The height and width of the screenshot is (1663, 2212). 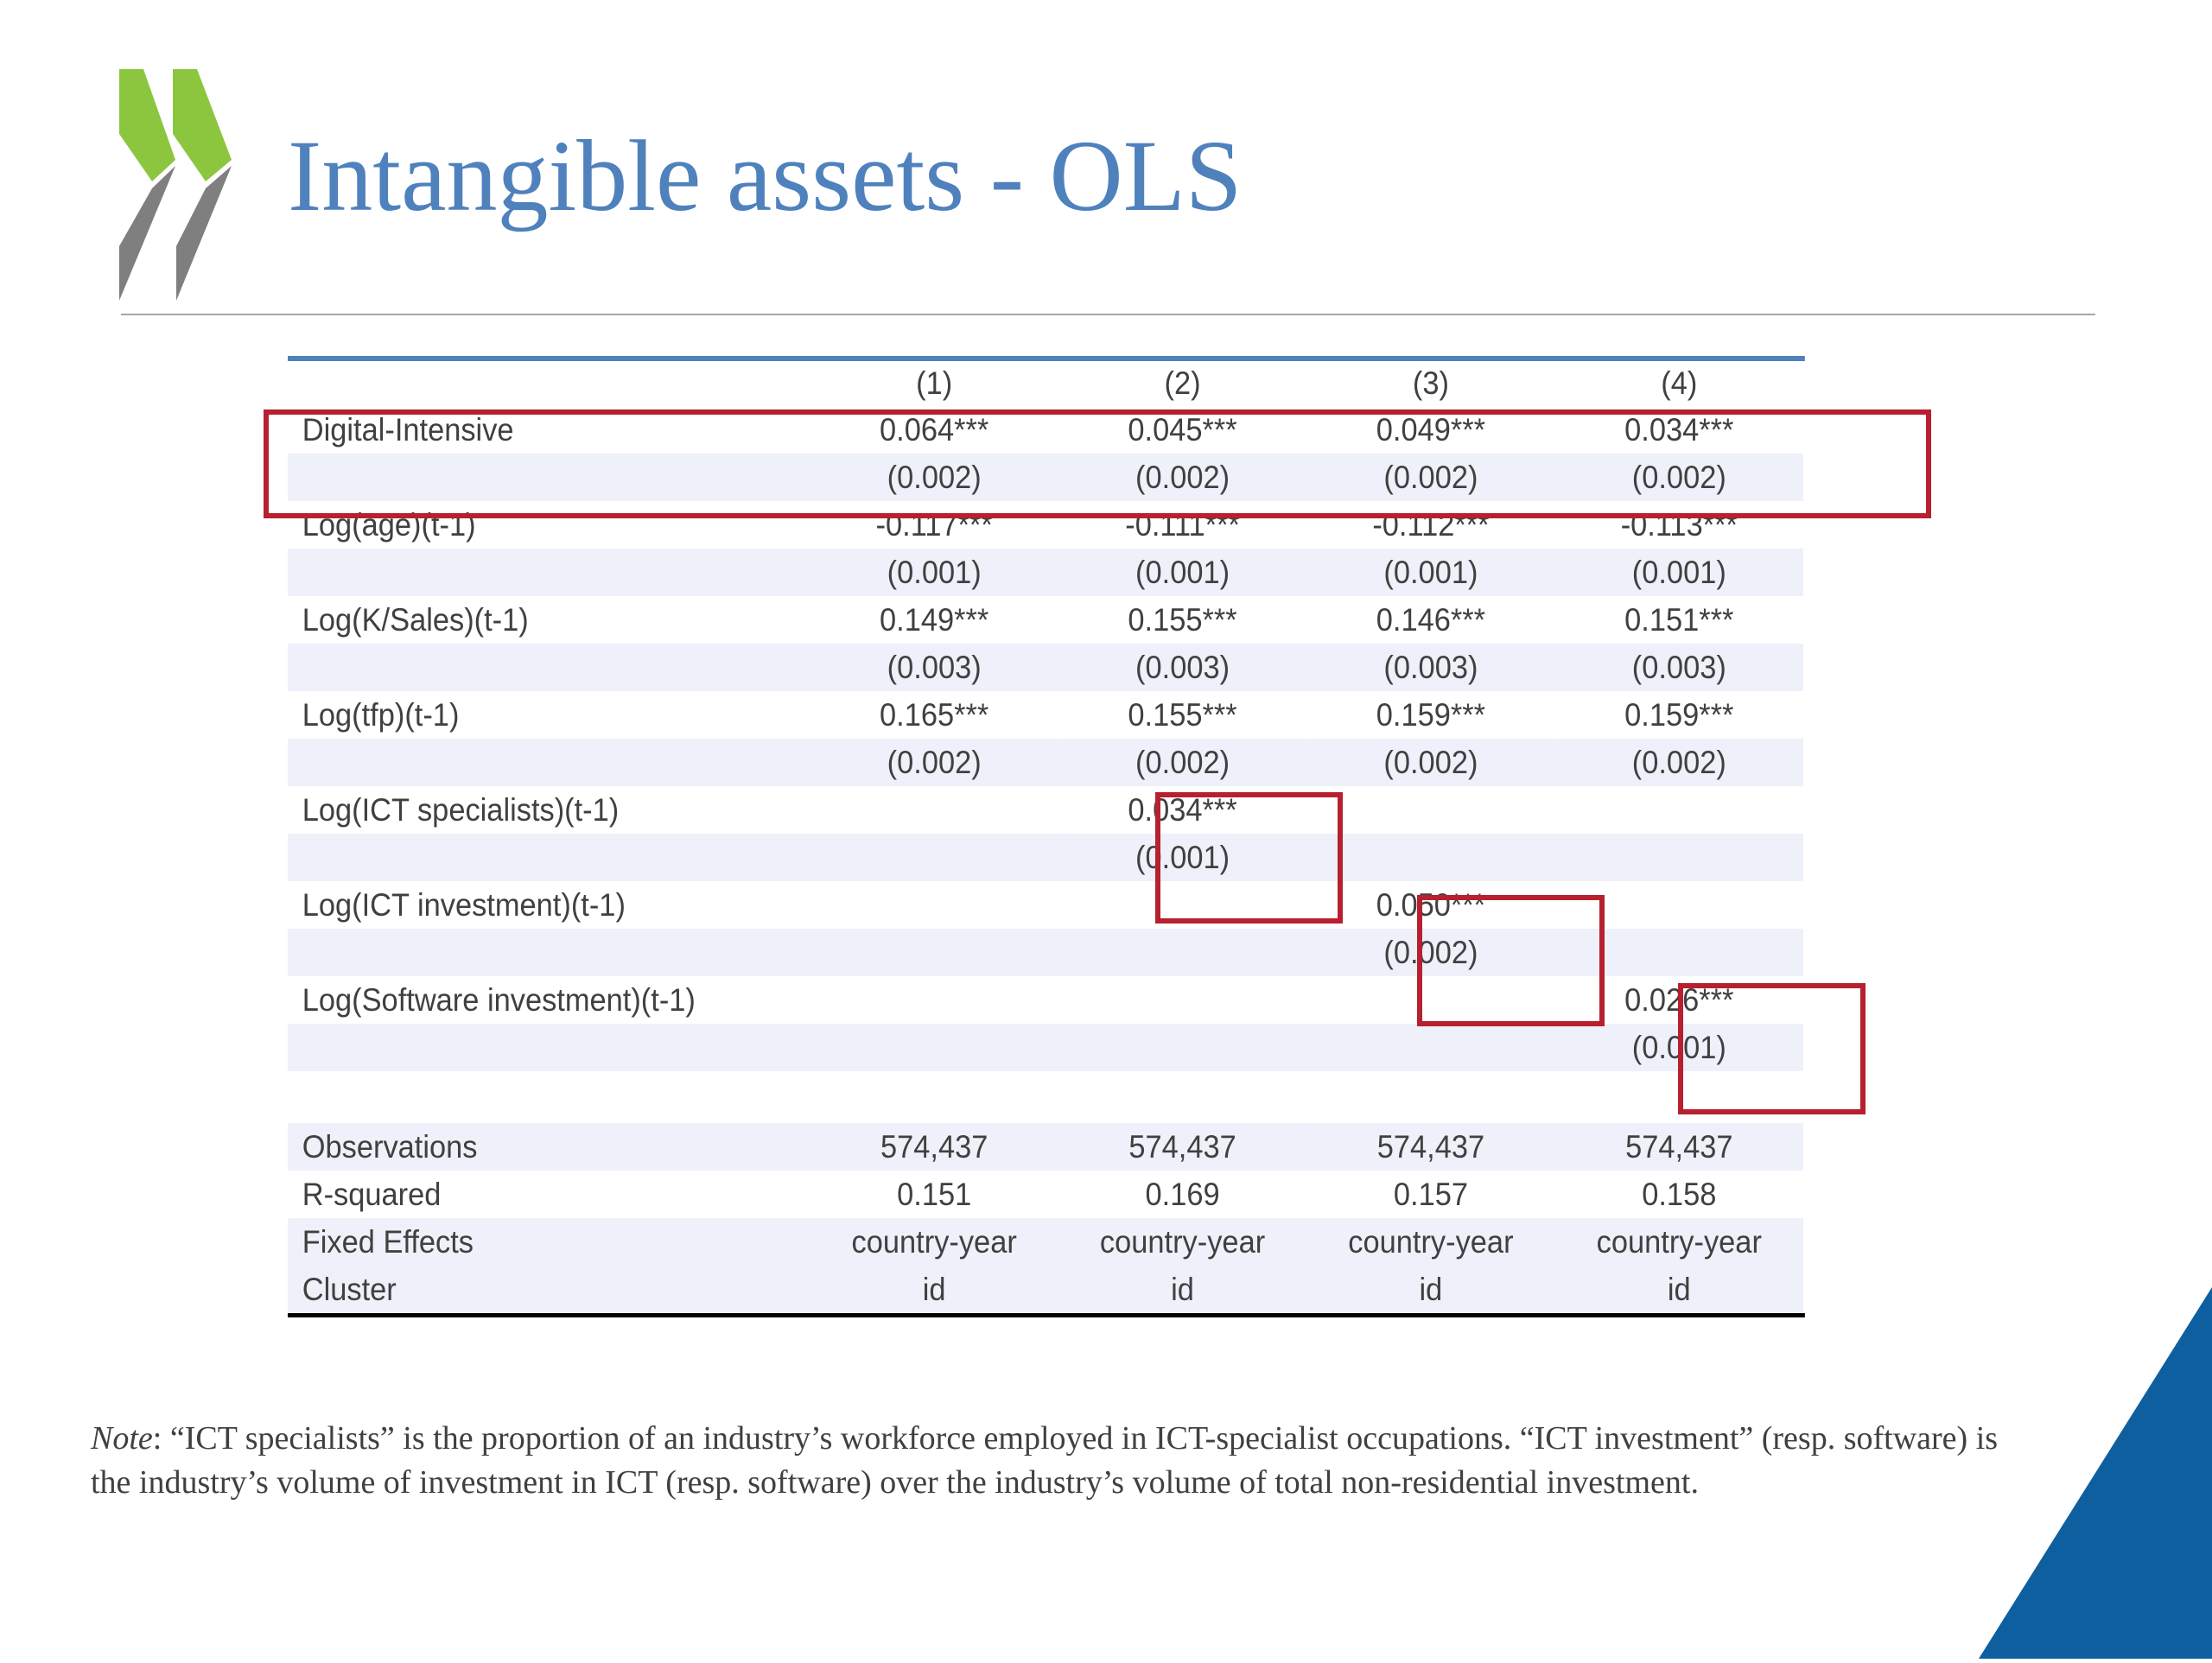 I want to click on spacer-row, so click(x=1045, y=1097).